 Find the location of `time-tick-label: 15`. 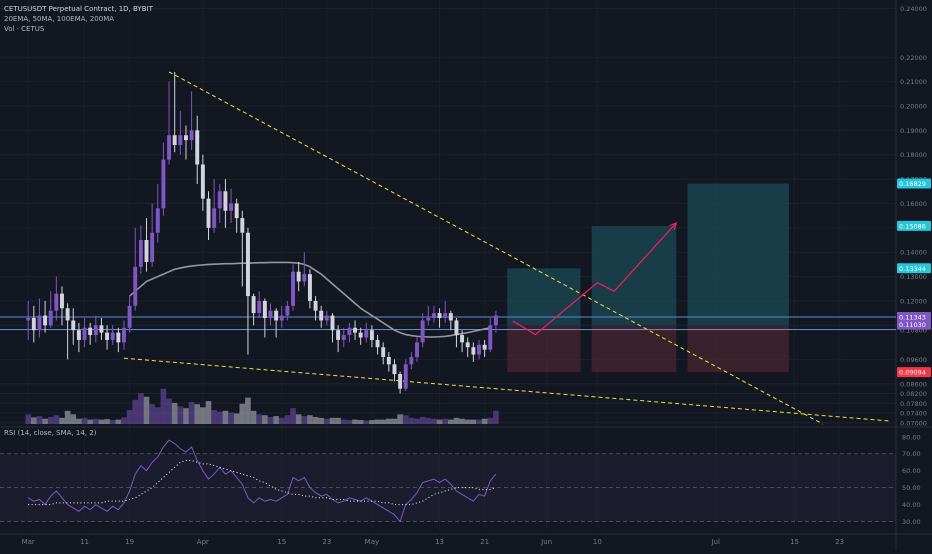

time-tick-label: 15 is located at coordinates (794, 542).